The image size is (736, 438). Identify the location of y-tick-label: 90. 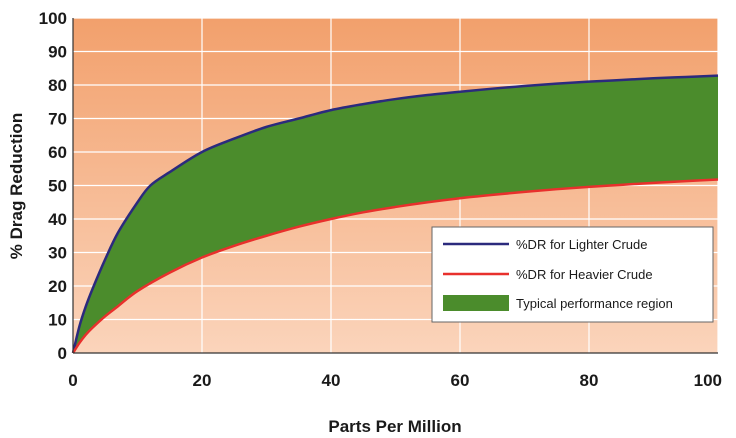
(57, 52).